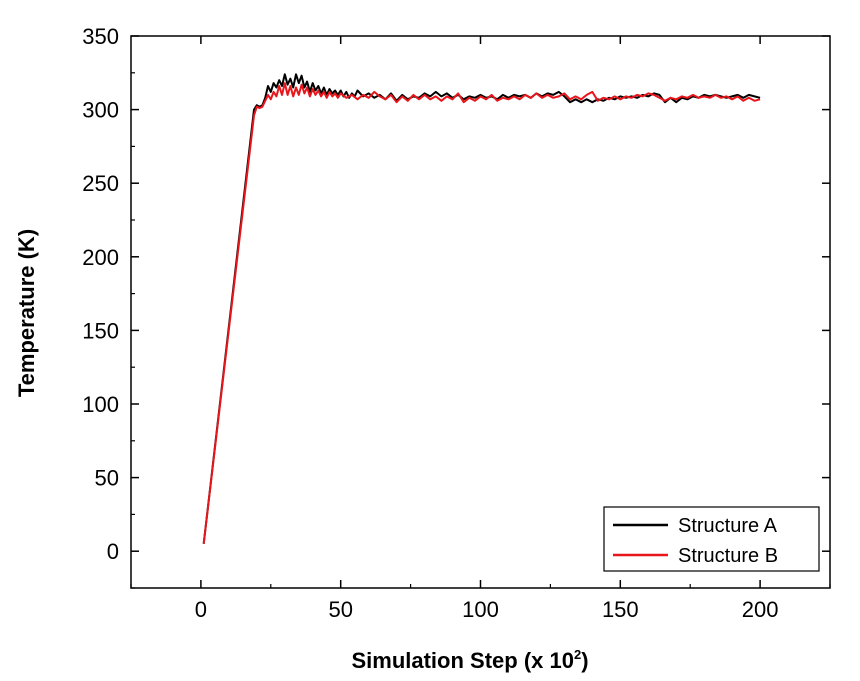 The image size is (860, 681). Describe the element at coordinates (728, 556) in the screenshot. I see `legend-label-structure-b: Structure B` at that location.